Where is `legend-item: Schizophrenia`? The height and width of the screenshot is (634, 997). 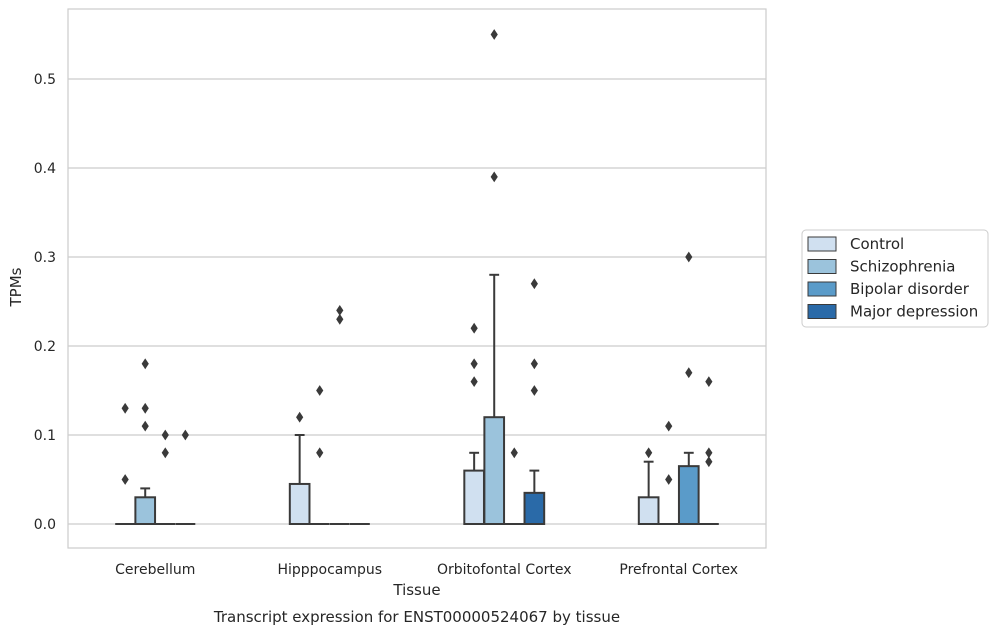
legend-item: Schizophrenia is located at coordinates (881, 267).